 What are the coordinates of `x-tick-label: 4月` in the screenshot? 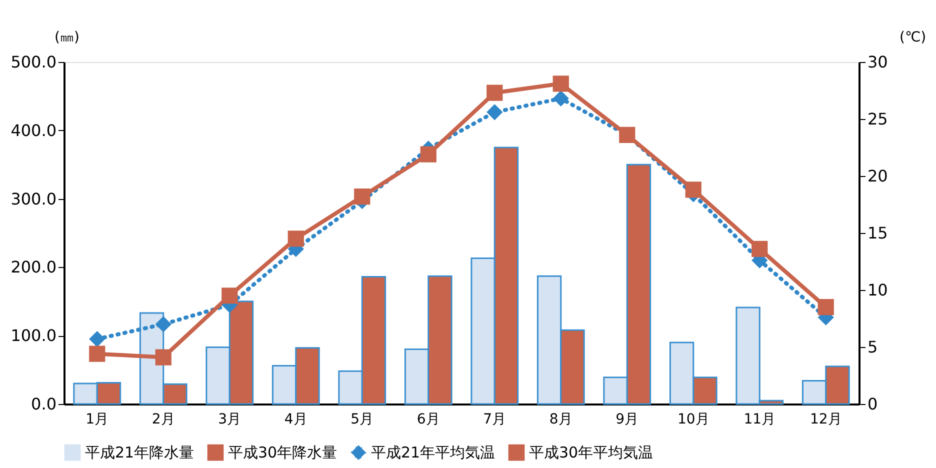 It's located at (296, 420).